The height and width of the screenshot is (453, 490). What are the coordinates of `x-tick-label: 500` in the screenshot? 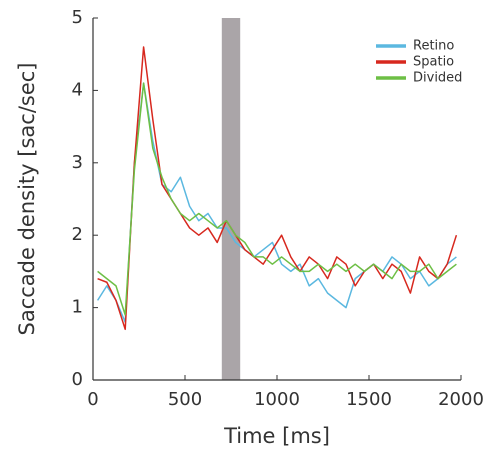 It's located at (185, 399).